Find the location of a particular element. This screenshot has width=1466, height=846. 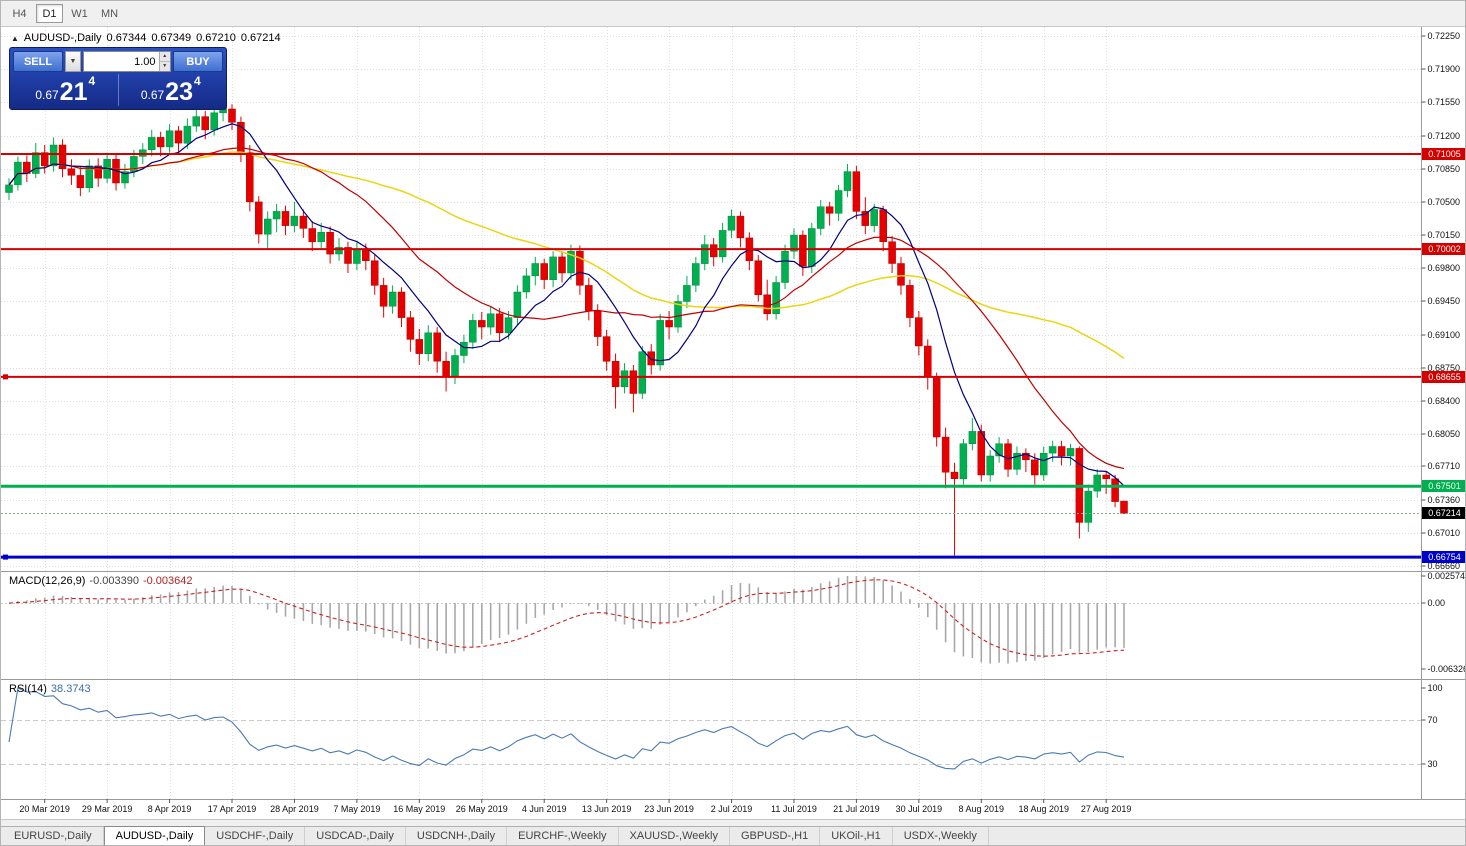

svg-text: 0.68750 is located at coordinates (1444, 368).